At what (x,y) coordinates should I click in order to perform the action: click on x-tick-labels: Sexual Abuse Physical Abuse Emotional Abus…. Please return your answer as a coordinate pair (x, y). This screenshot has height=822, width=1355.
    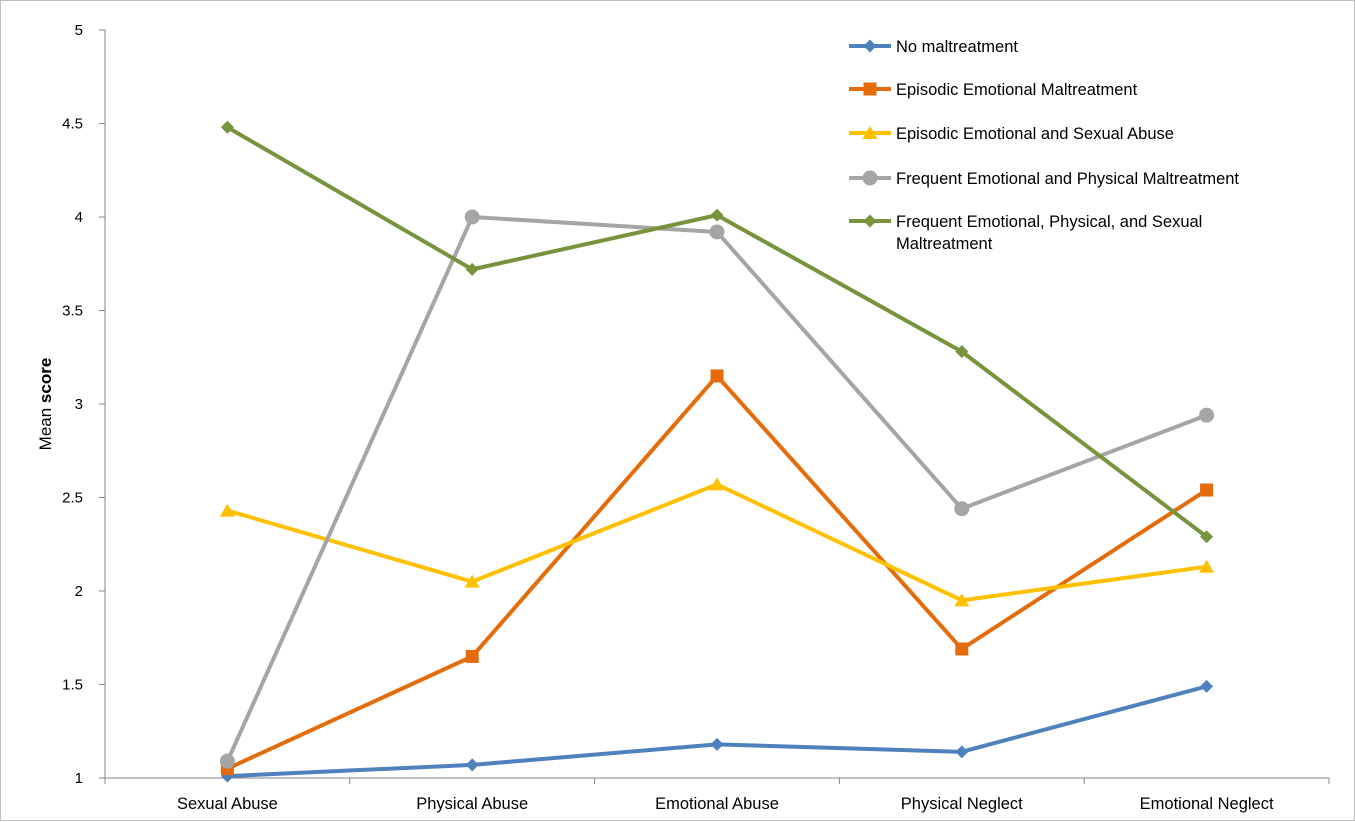
    Looking at the image, I should click on (717, 795).